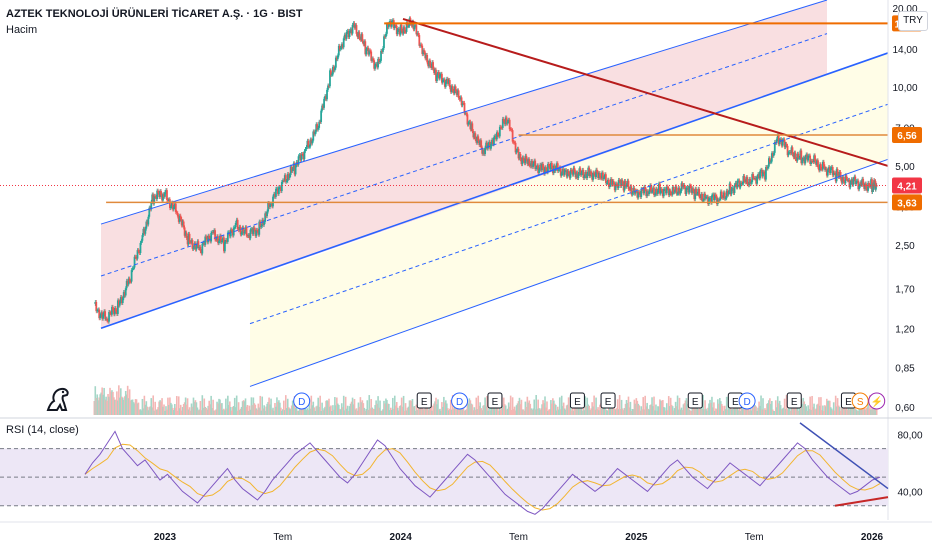 This screenshot has height=550, width=932. Describe the element at coordinates (913, 21) in the screenshot. I see `currency-button: TRY` at that location.